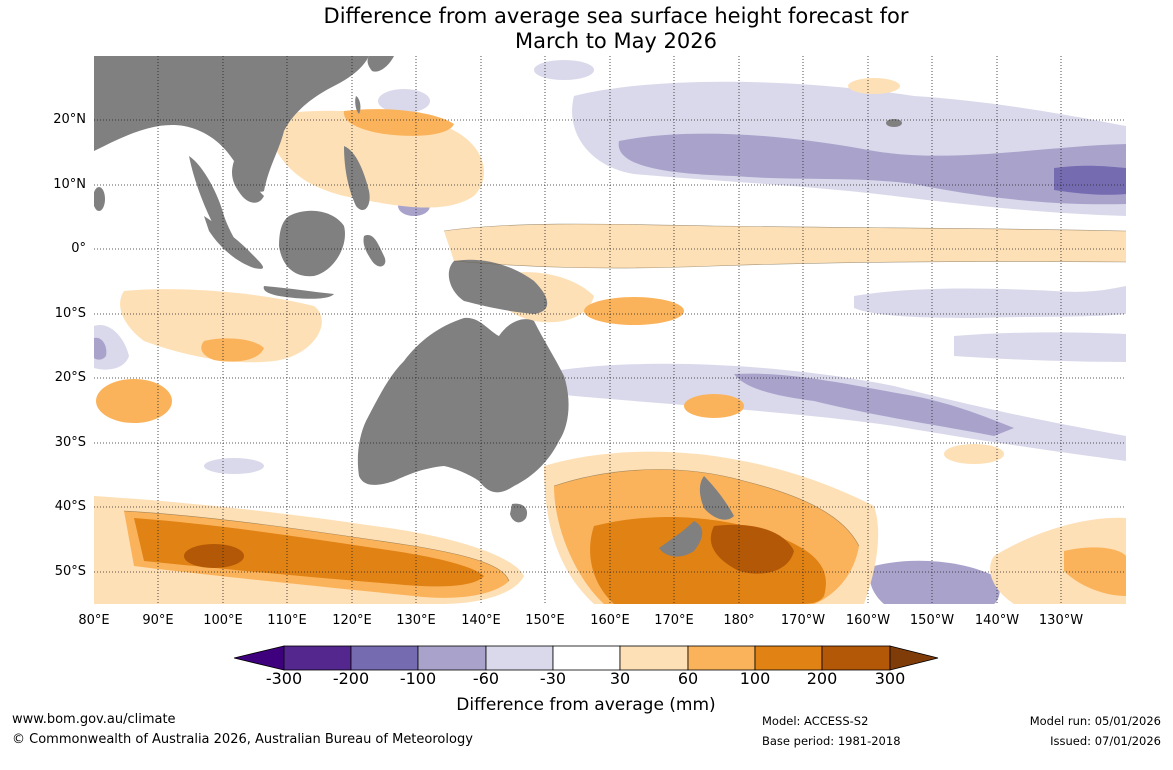 Image resolution: width=1173 pixels, height=770 pixels. Describe the element at coordinates (831, 741) in the screenshot. I see `base-period: Base period: 1981-2018` at that location.